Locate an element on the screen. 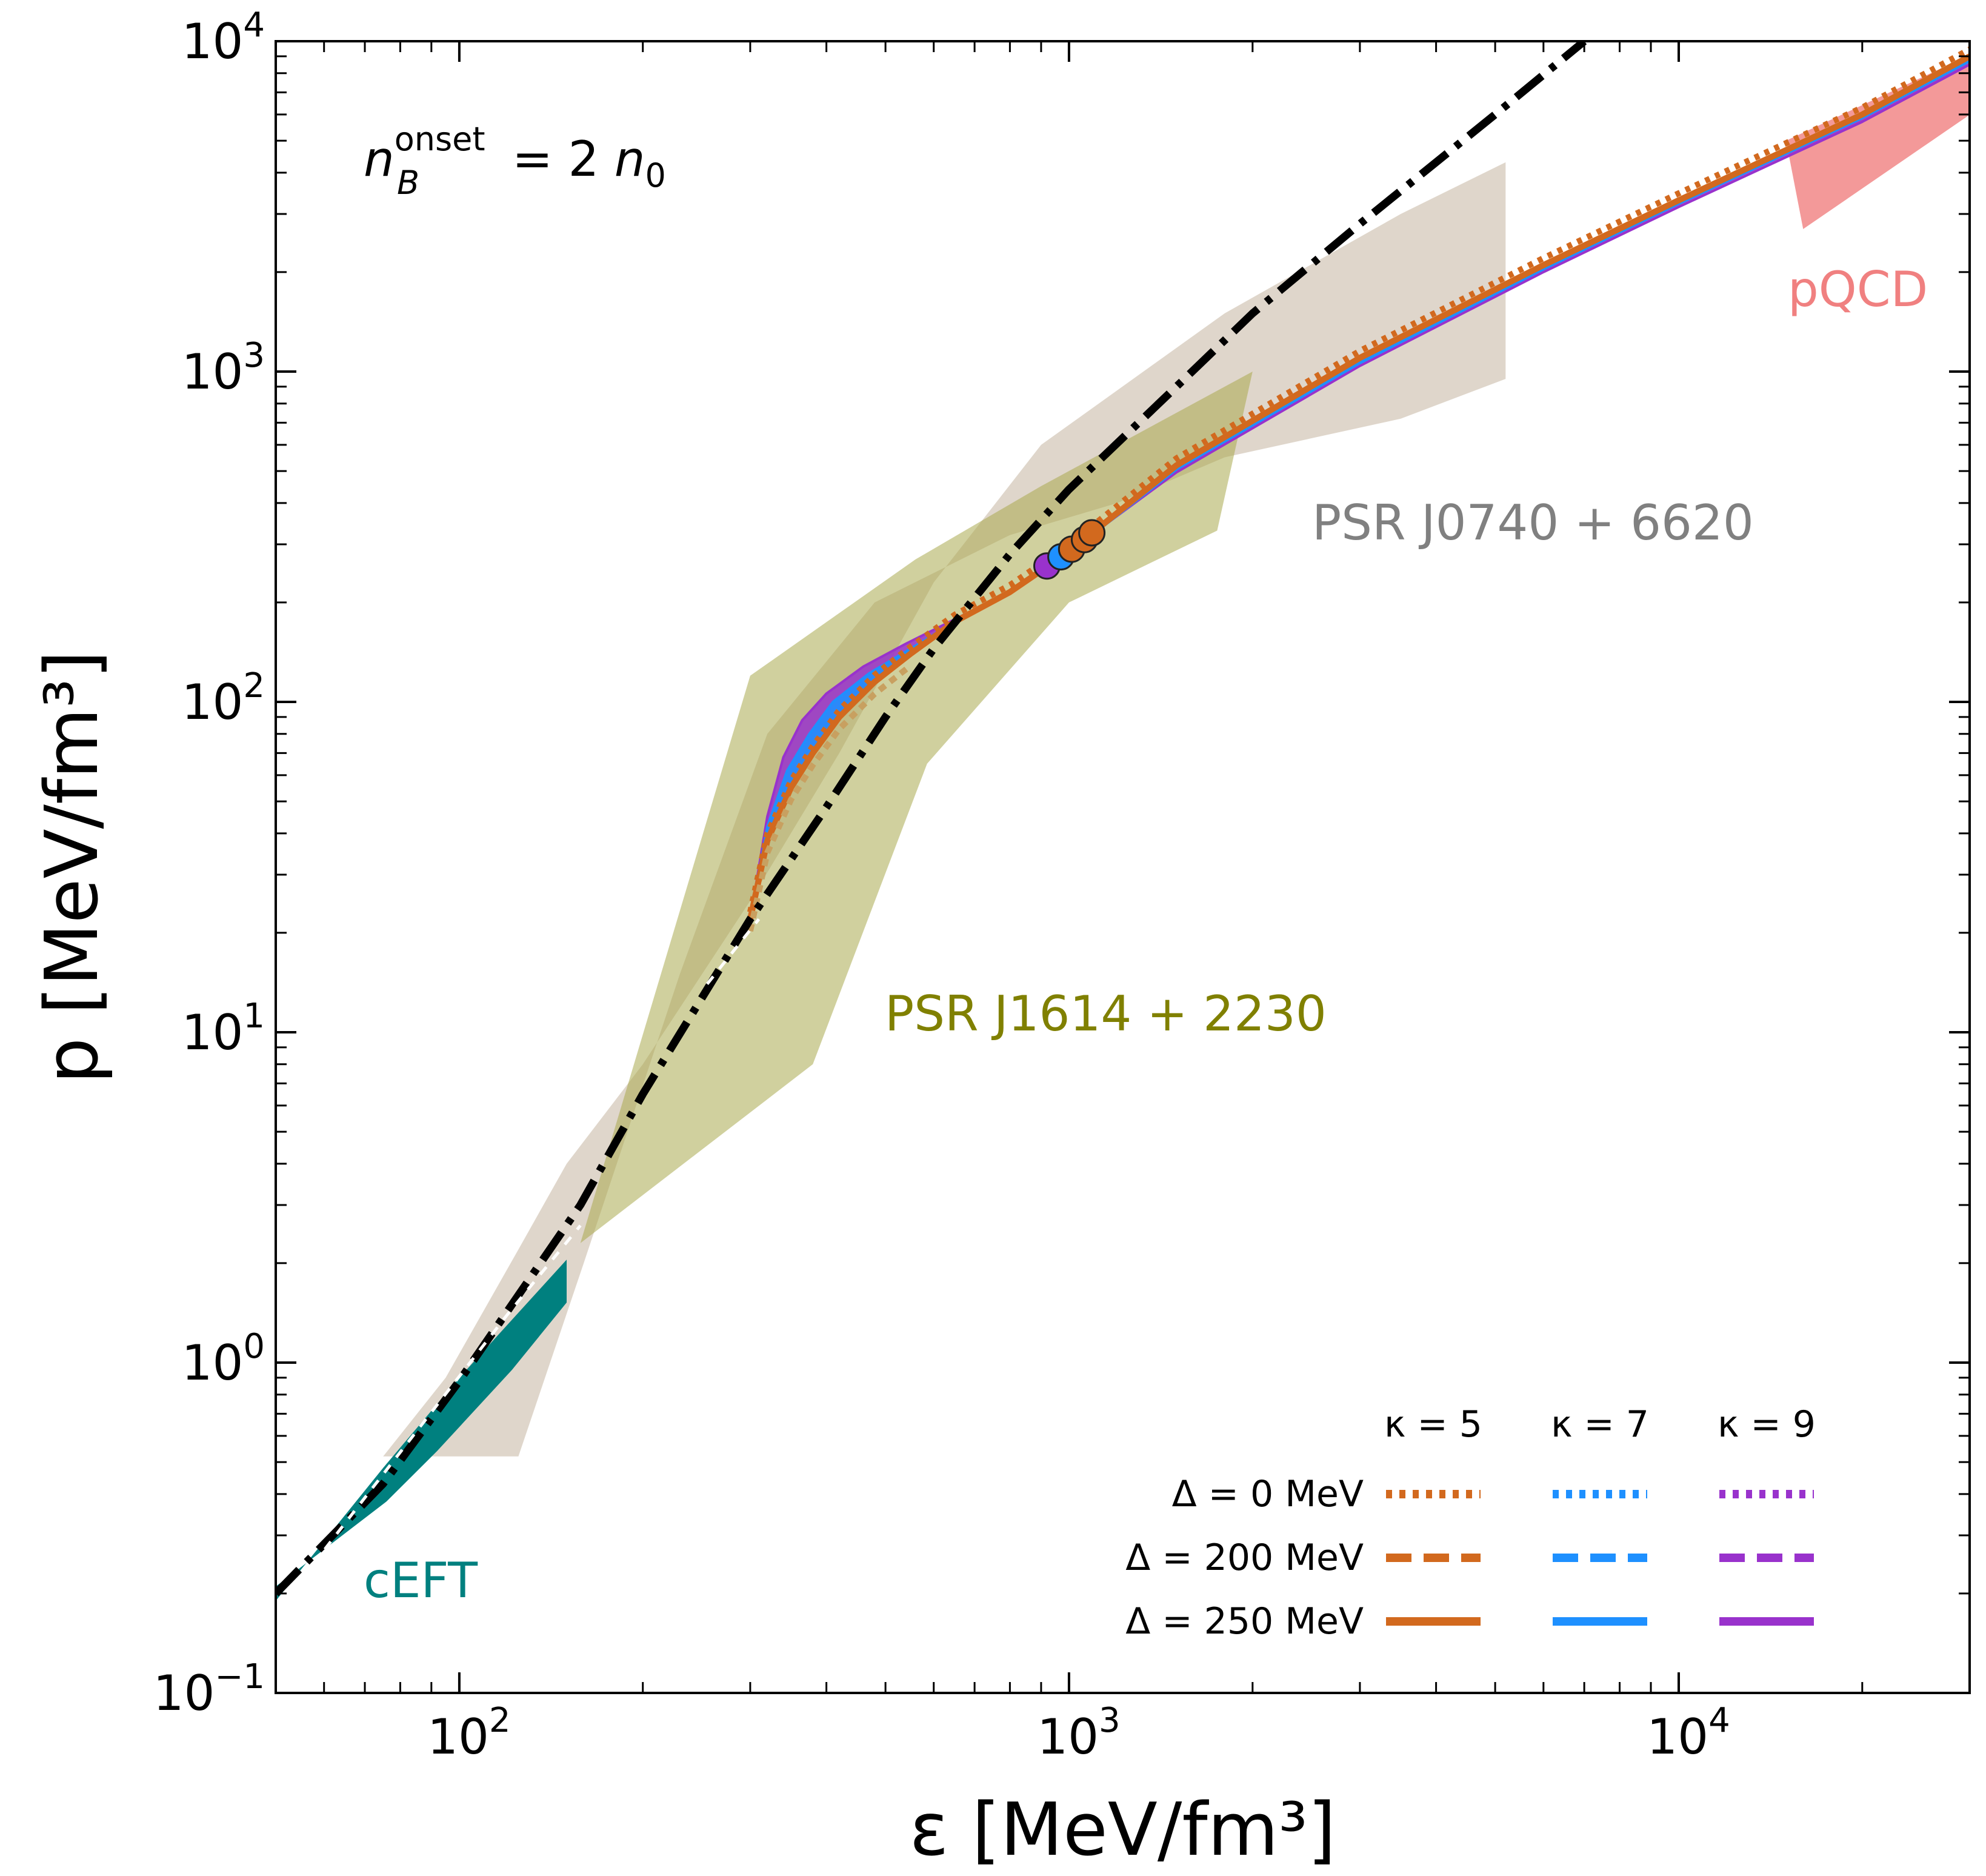  x-tick-label: 10³ is located at coordinates (1078, 1733).